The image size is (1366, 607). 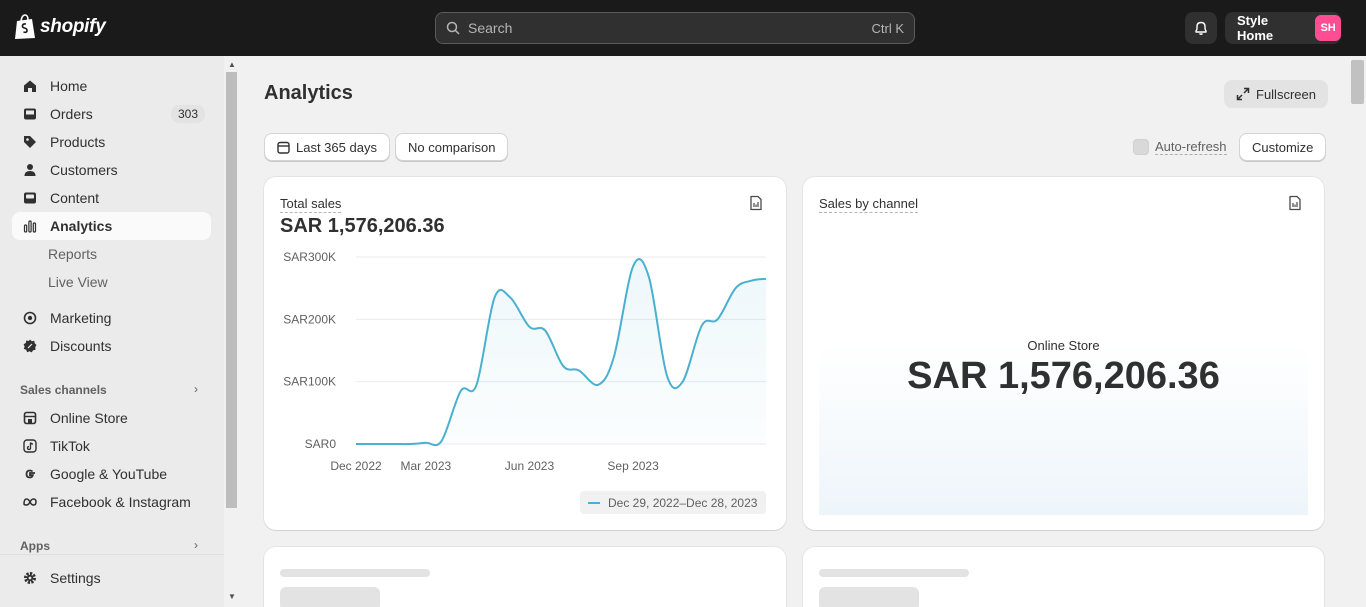 I want to click on settings-area: Settings, so click(x=112, y=580).